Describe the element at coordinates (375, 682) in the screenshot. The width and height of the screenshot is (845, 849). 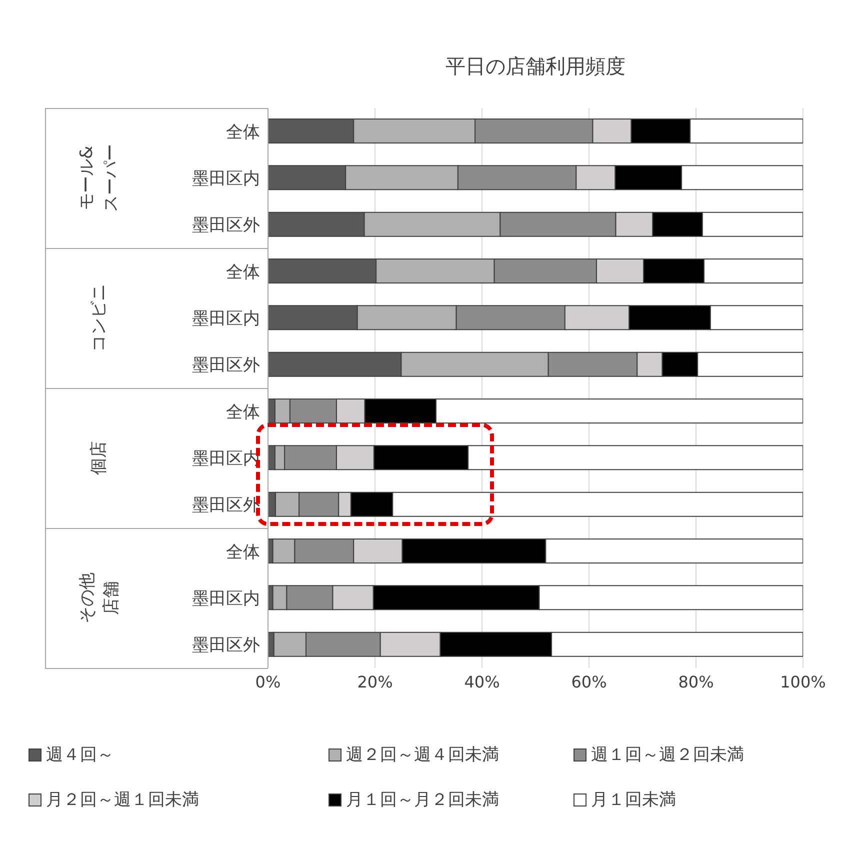
I see `x-tick-label: 20%` at that location.